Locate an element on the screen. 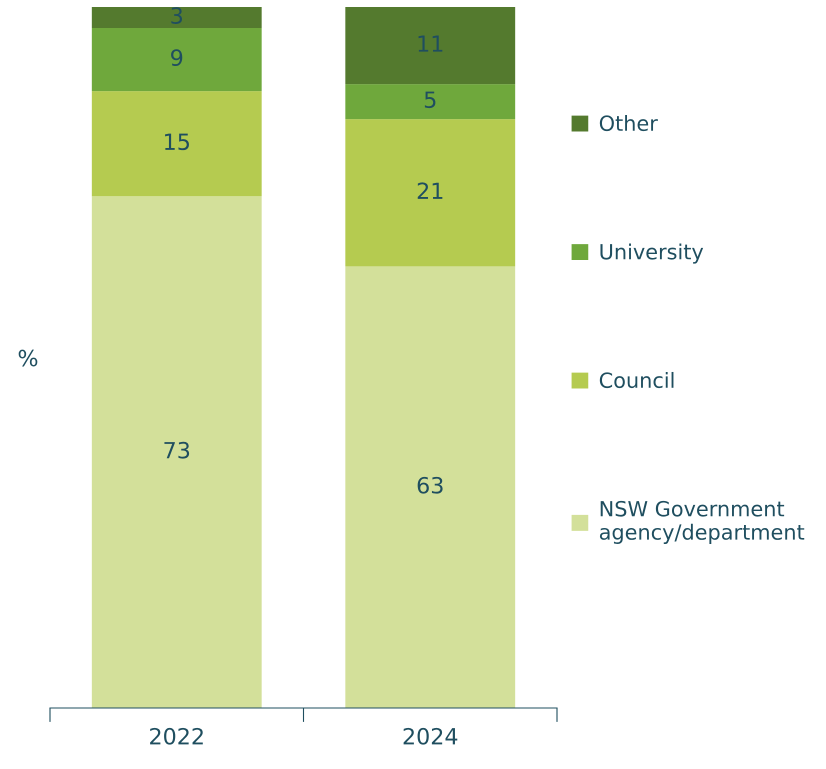 The image size is (826, 769). legend-label: University is located at coordinates (652, 253).